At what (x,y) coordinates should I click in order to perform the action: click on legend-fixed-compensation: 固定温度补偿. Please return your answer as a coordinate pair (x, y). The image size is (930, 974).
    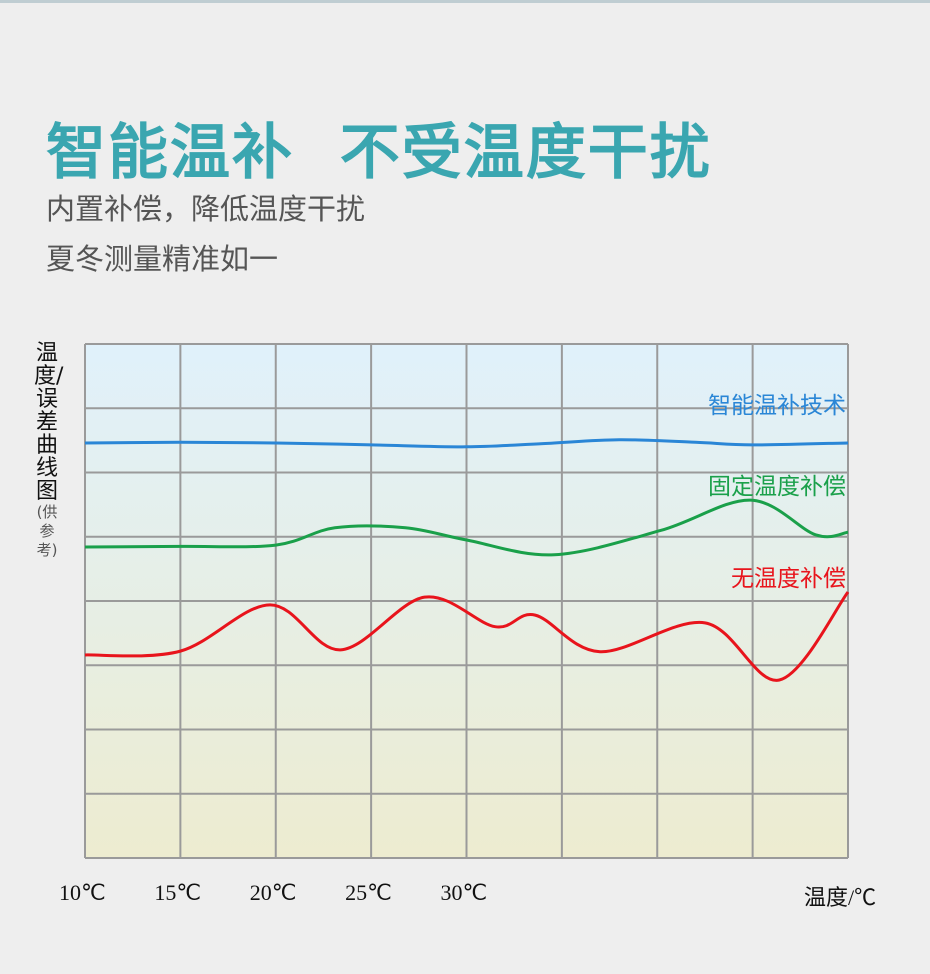
    Looking at the image, I should click on (777, 487).